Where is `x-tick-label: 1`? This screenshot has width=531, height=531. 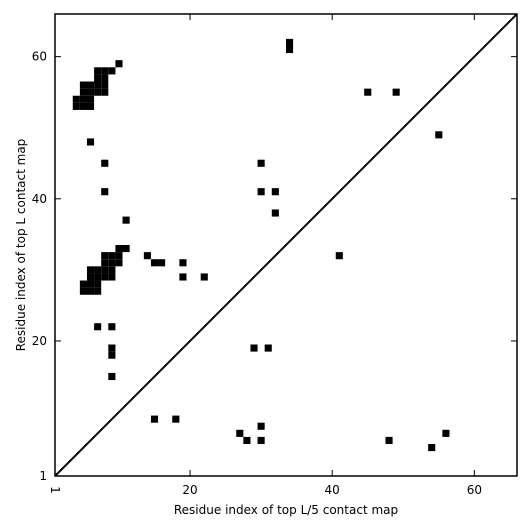
x-tick-label: 1 is located at coordinates (55, 490).